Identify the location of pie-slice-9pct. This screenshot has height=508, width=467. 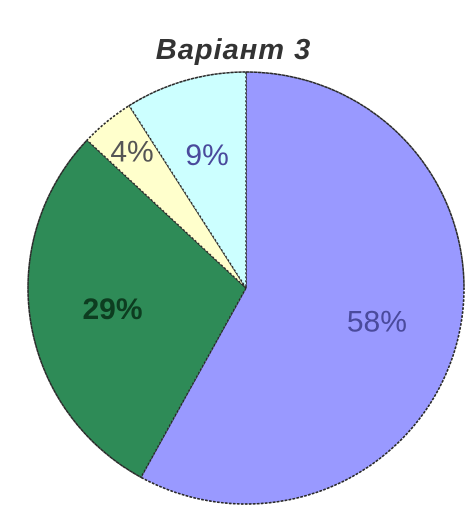
(187, 181).